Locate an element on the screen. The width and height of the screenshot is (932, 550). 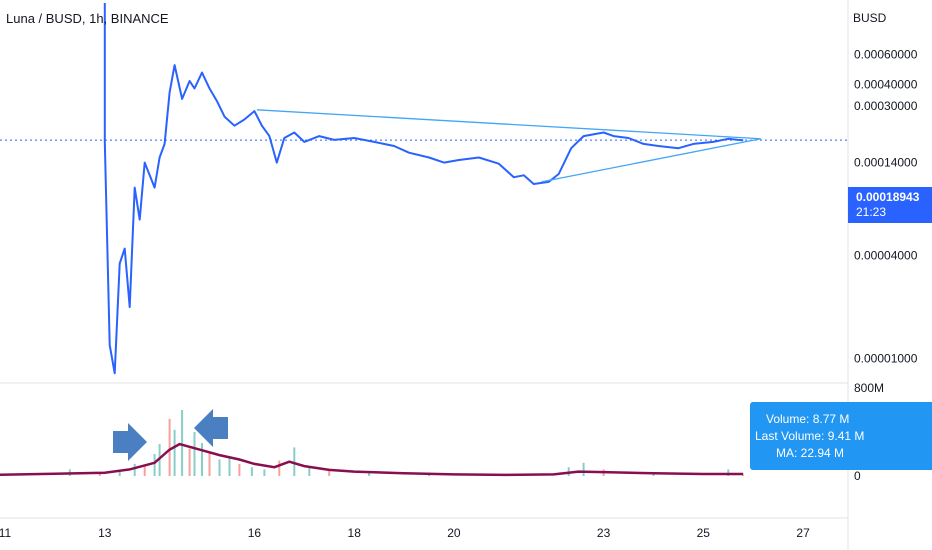
volume-tick-label: 800M is located at coordinates (869, 388).